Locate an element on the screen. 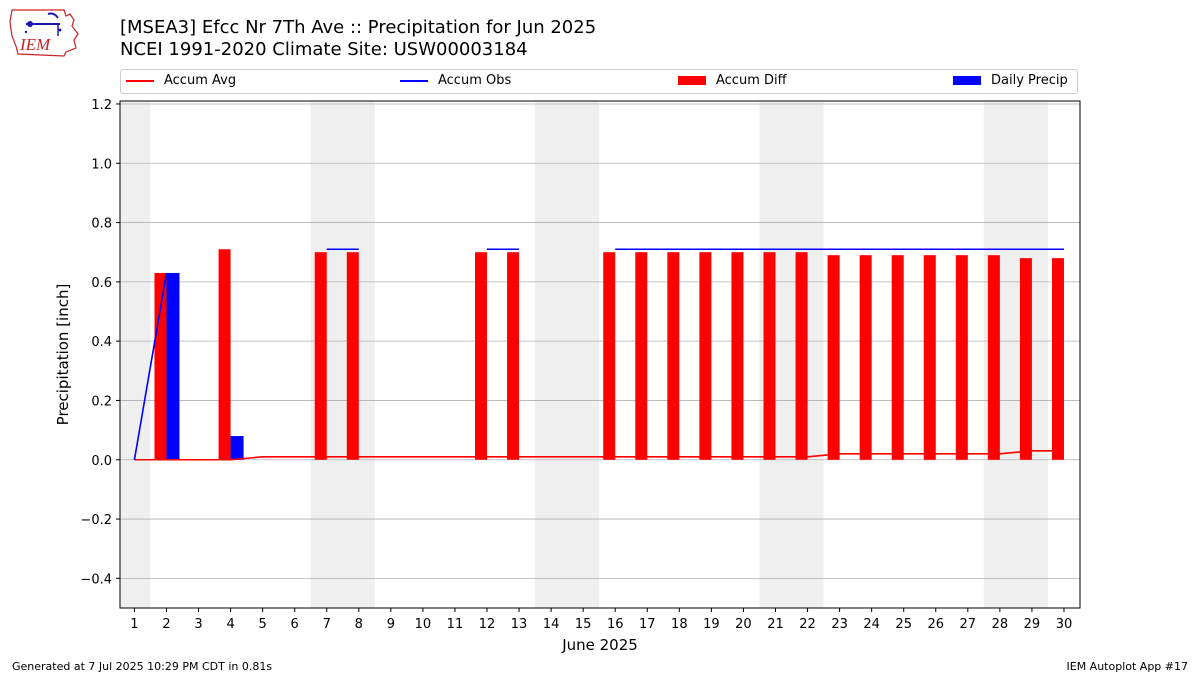 The image size is (1200, 675). x-tick-label-10: 11 is located at coordinates (455, 624).